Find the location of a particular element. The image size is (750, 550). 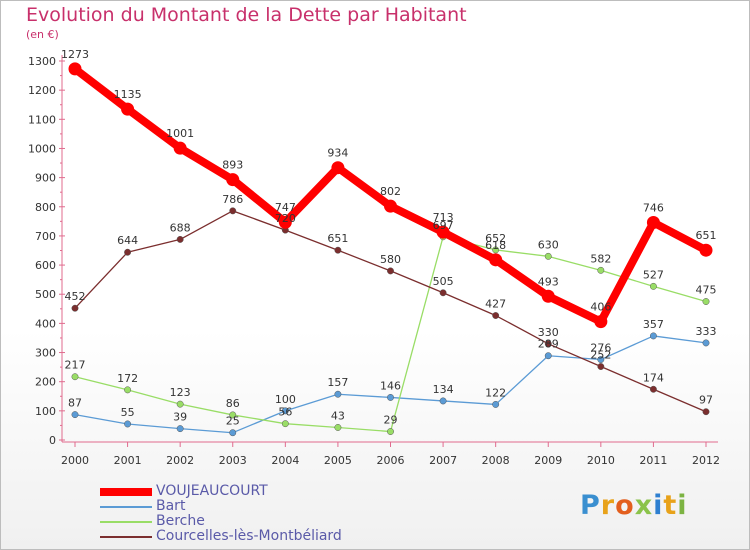

data-label: 357 is located at coordinates (653, 324).